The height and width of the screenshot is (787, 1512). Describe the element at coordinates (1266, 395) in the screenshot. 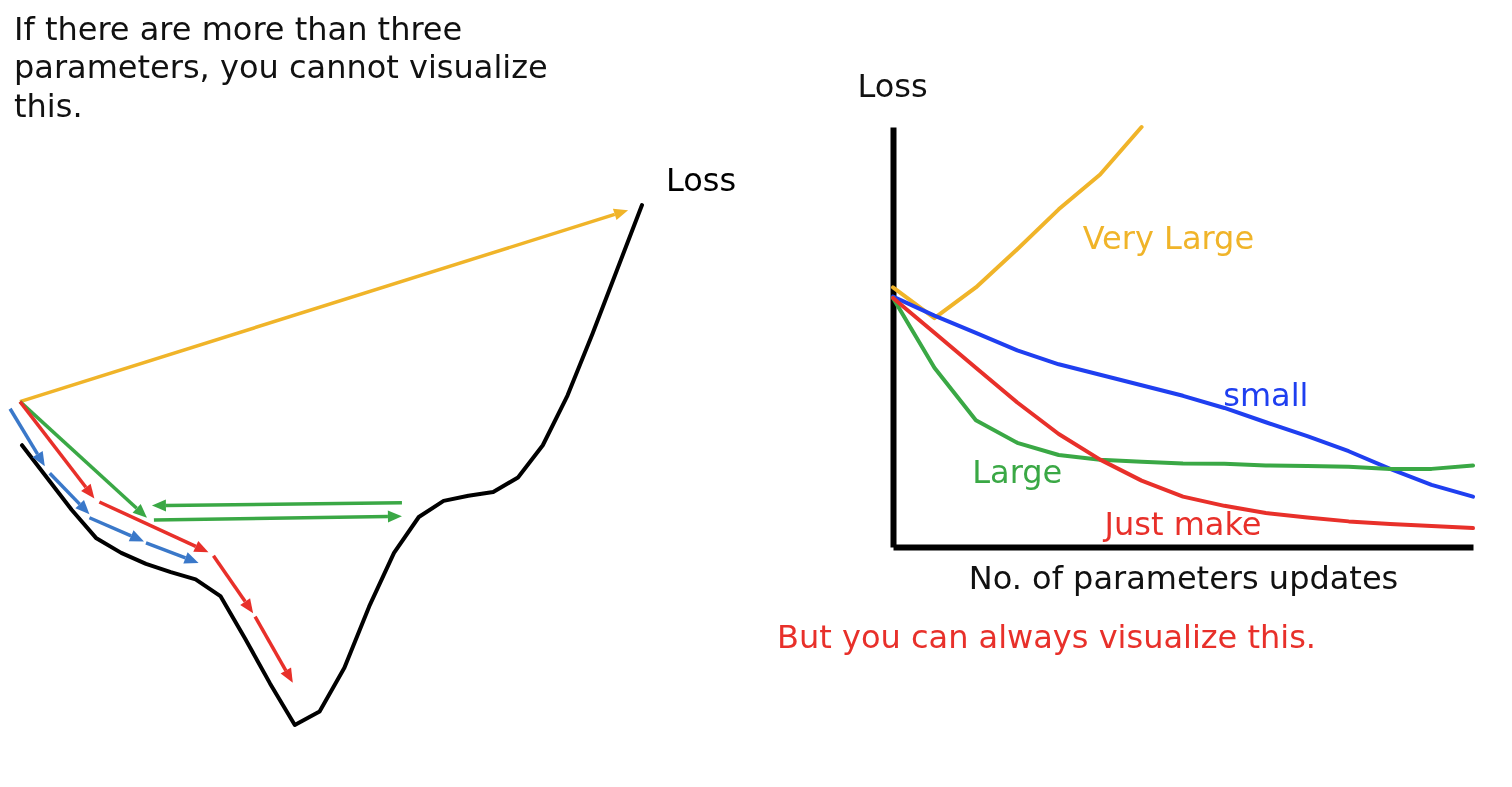

I see `series-label: small` at that location.